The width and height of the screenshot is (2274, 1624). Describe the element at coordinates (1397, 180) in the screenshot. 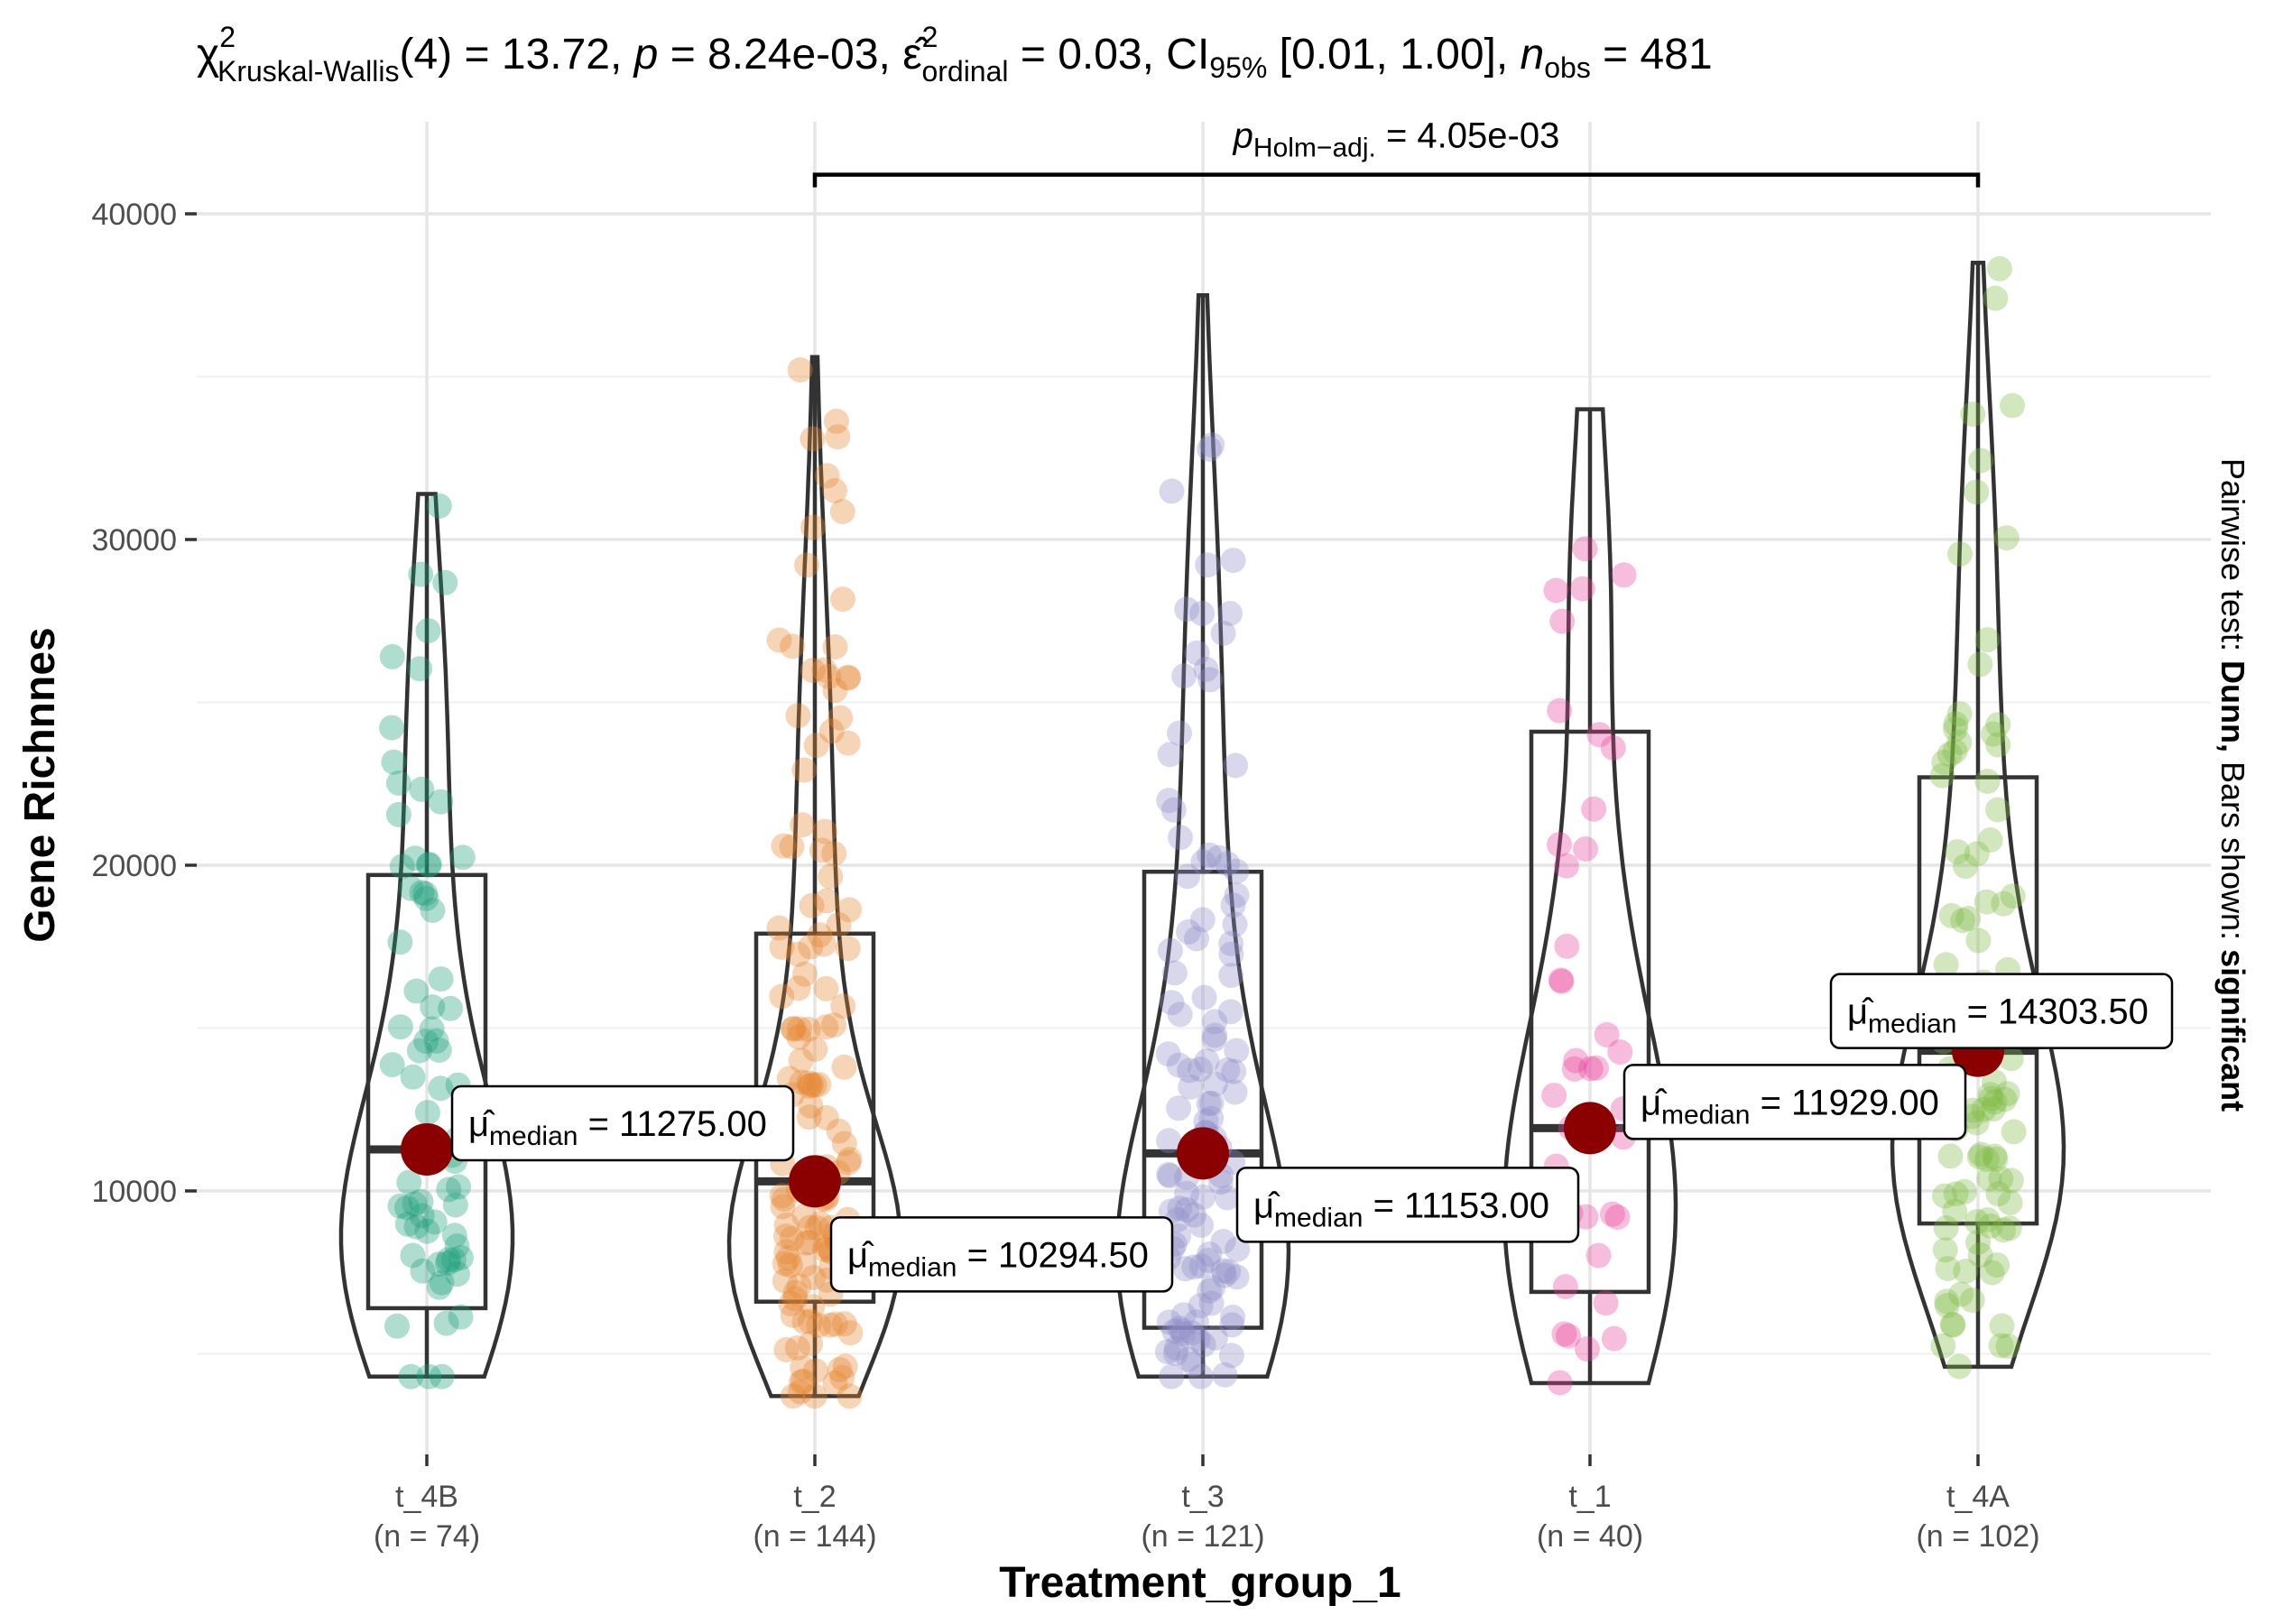

I see `comparison-bracket-line` at that location.